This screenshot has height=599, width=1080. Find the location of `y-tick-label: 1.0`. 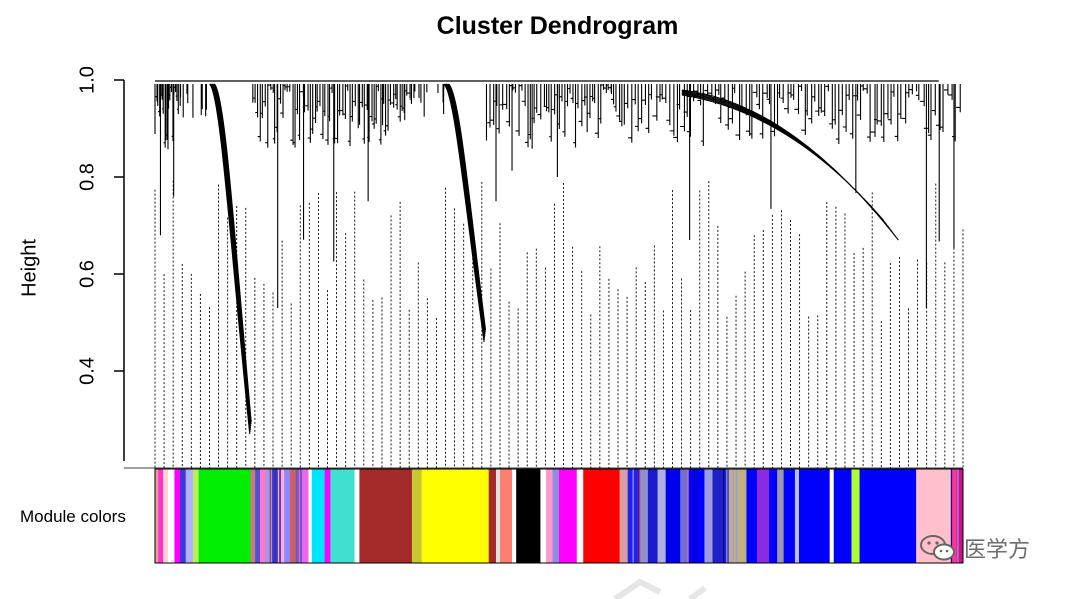

y-tick-label: 1.0 is located at coordinates (87, 80).